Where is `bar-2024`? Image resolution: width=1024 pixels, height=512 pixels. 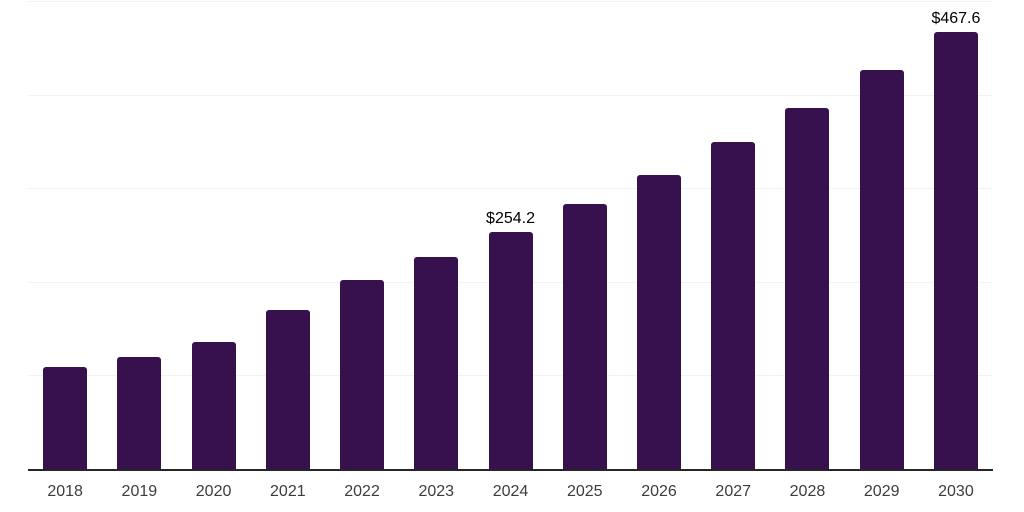
bar-2024 is located at coordinates (510, 351).